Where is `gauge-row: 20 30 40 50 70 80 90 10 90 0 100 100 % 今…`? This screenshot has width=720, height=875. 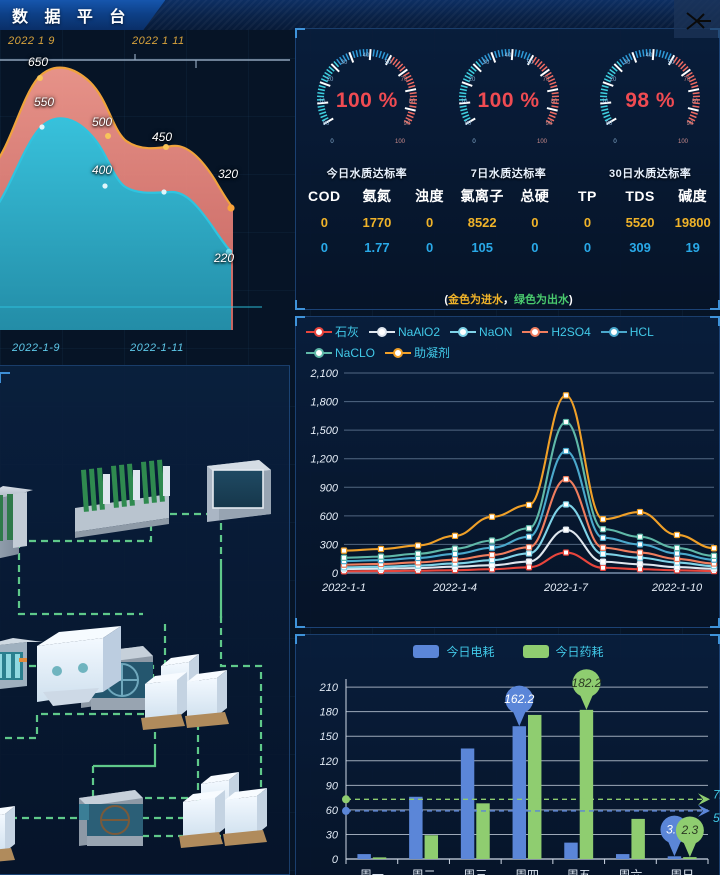 gauge-row: 20 30 40 50 70 80 90 10 90 0 100 100 % 今… is located at coordinates (508, 108).